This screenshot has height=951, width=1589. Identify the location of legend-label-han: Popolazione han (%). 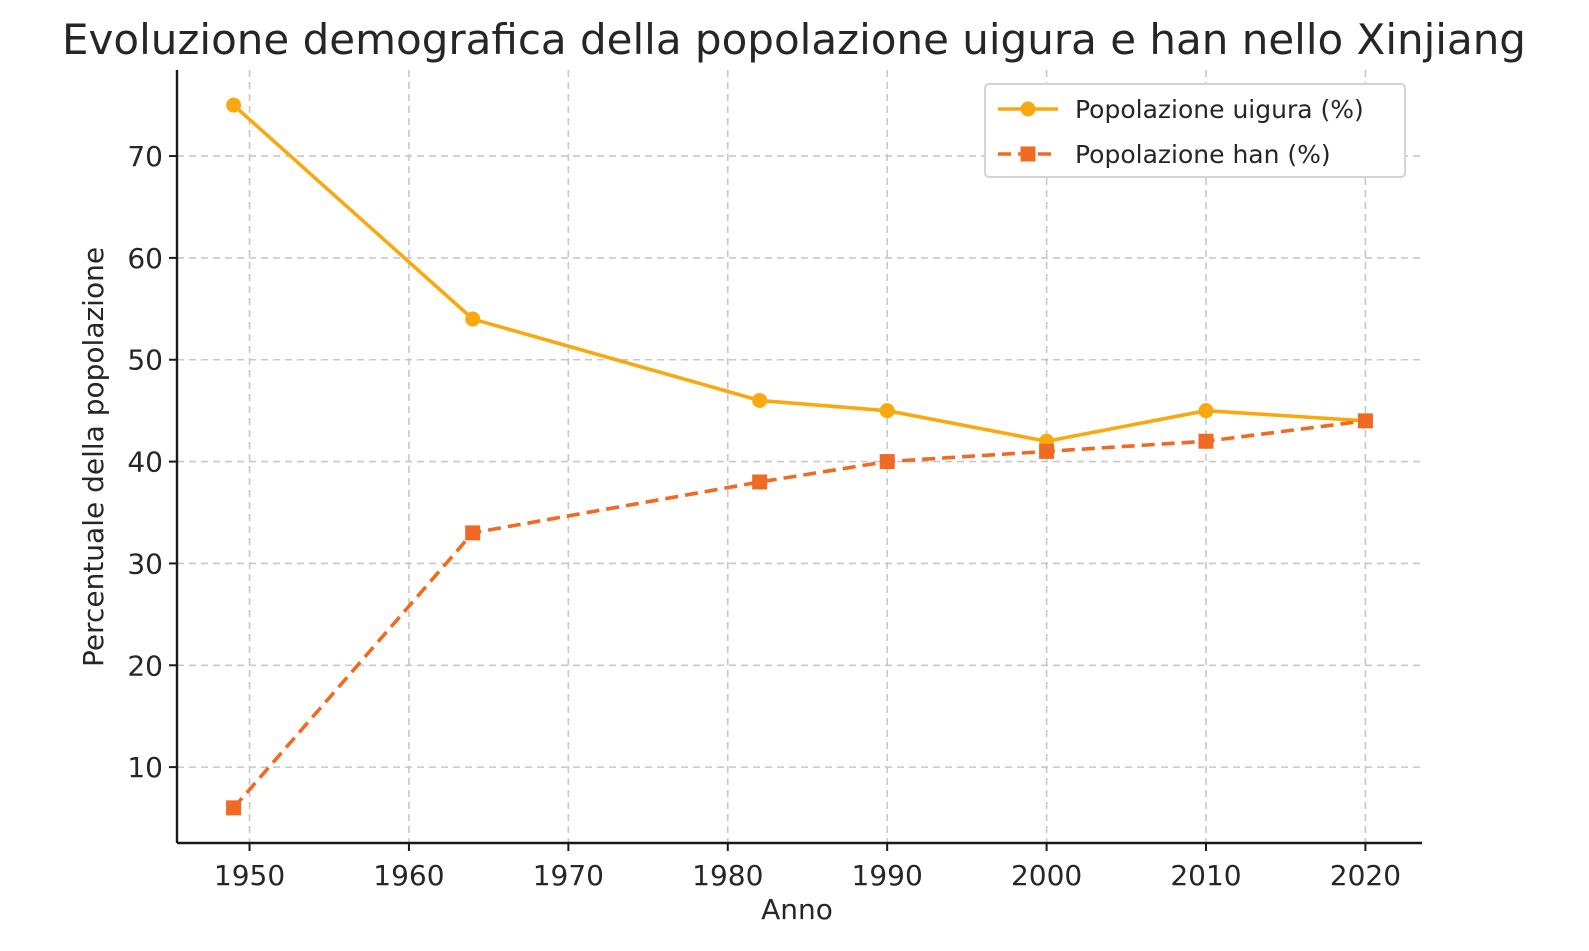
(1203, 154).